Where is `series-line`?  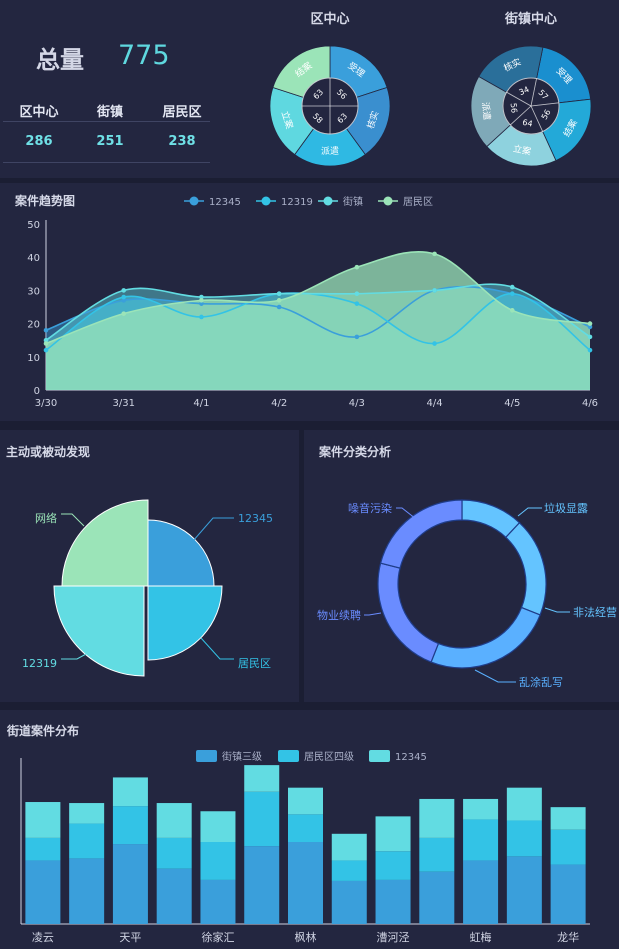 series-line is located at coordinates (318, 297).